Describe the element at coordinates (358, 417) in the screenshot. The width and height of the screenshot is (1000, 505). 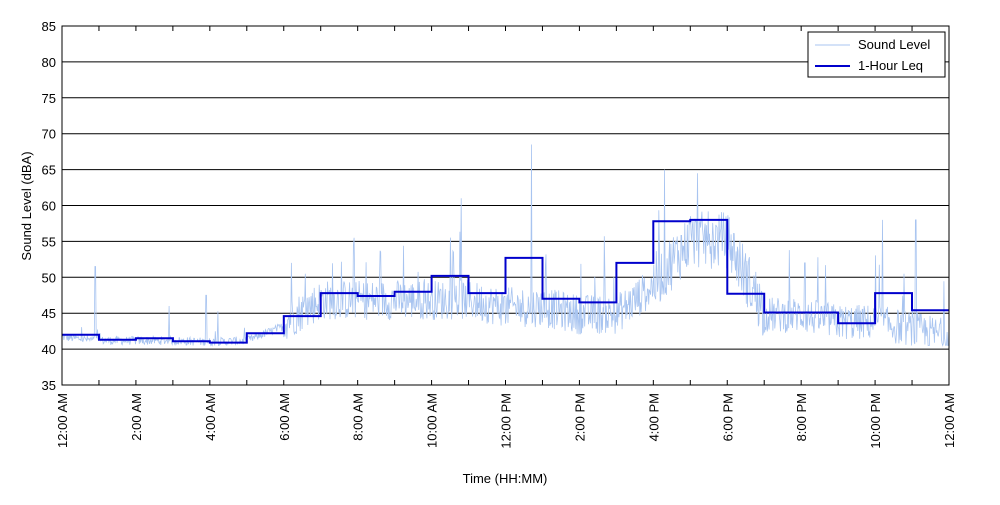
I see `x-tick-label: 8:00 AM` at that location.